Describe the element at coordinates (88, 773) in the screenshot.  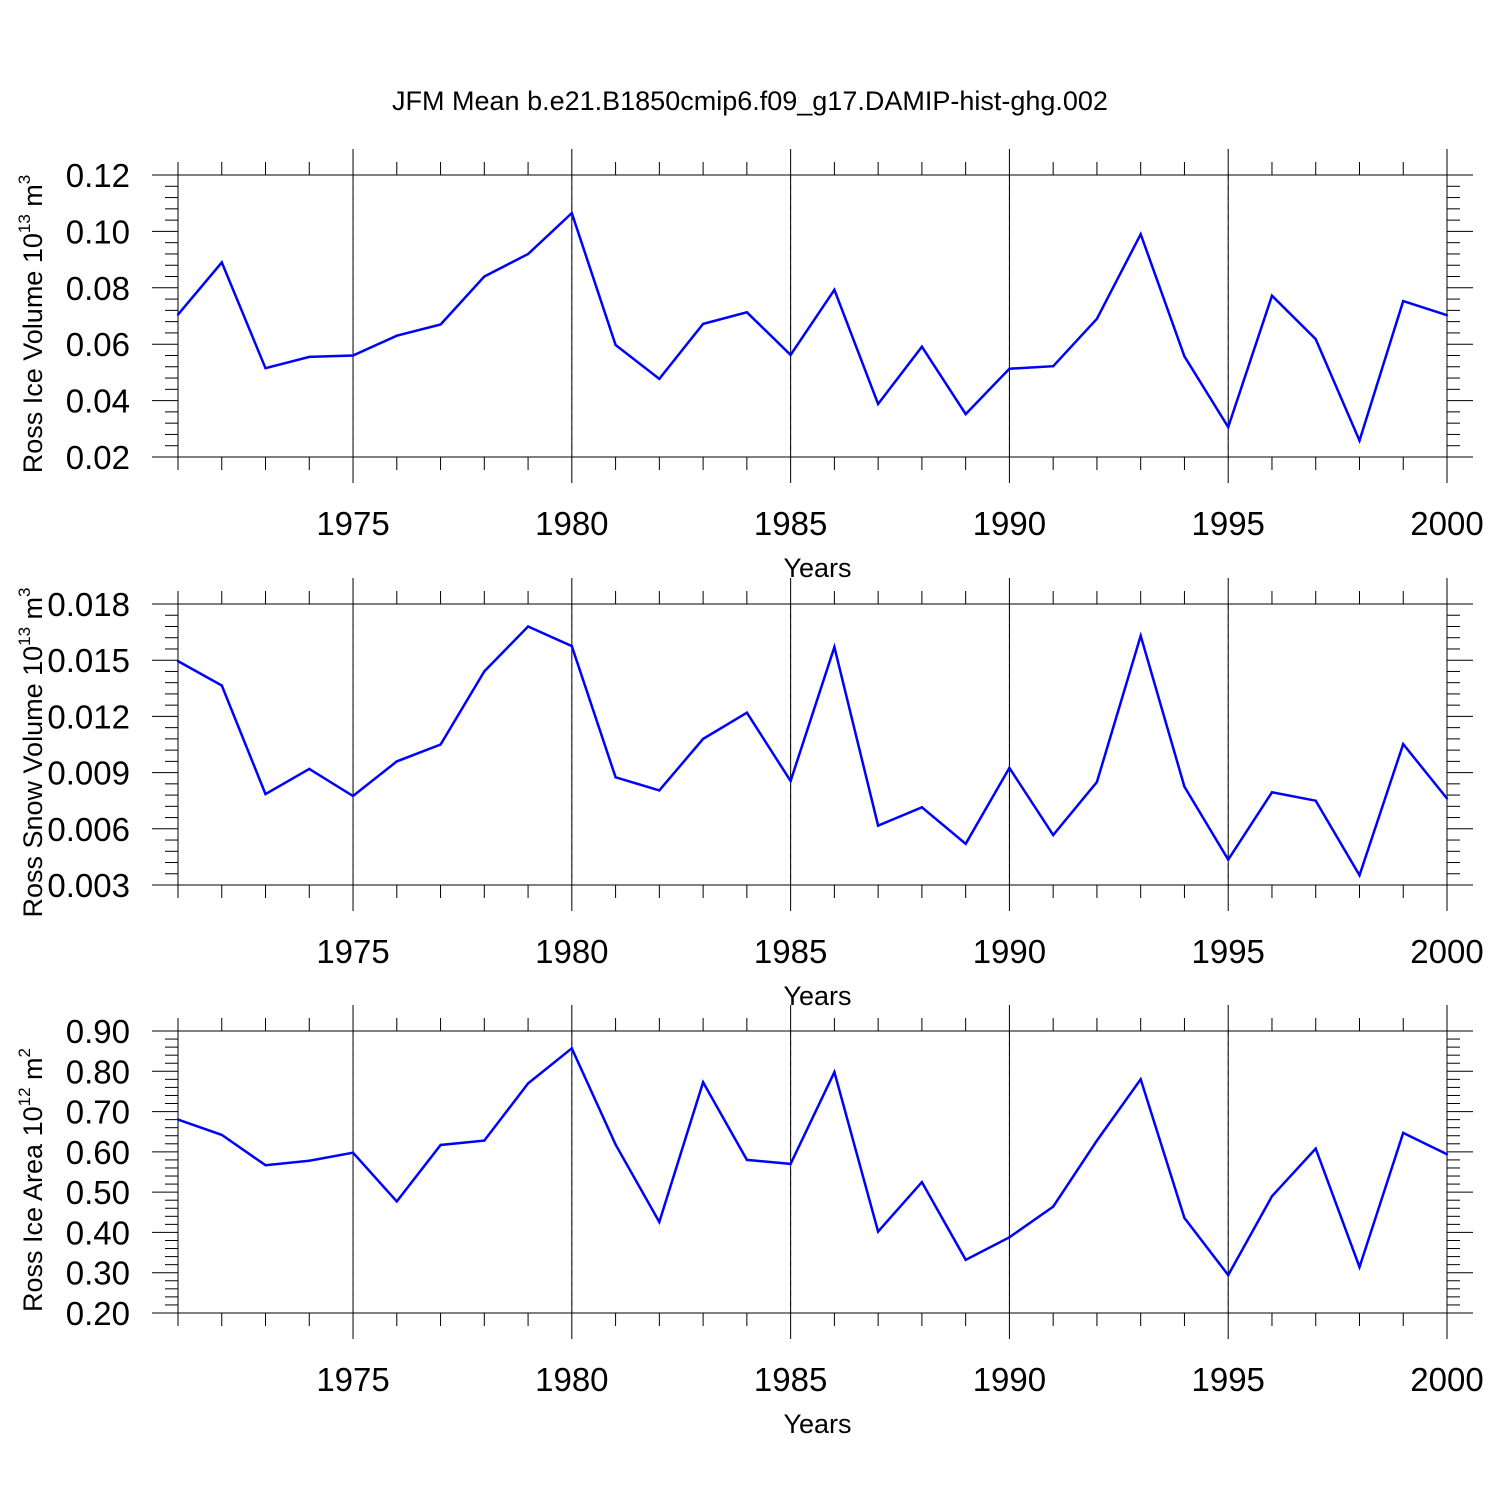
I see `y-tick-label: 0.009` at that location.